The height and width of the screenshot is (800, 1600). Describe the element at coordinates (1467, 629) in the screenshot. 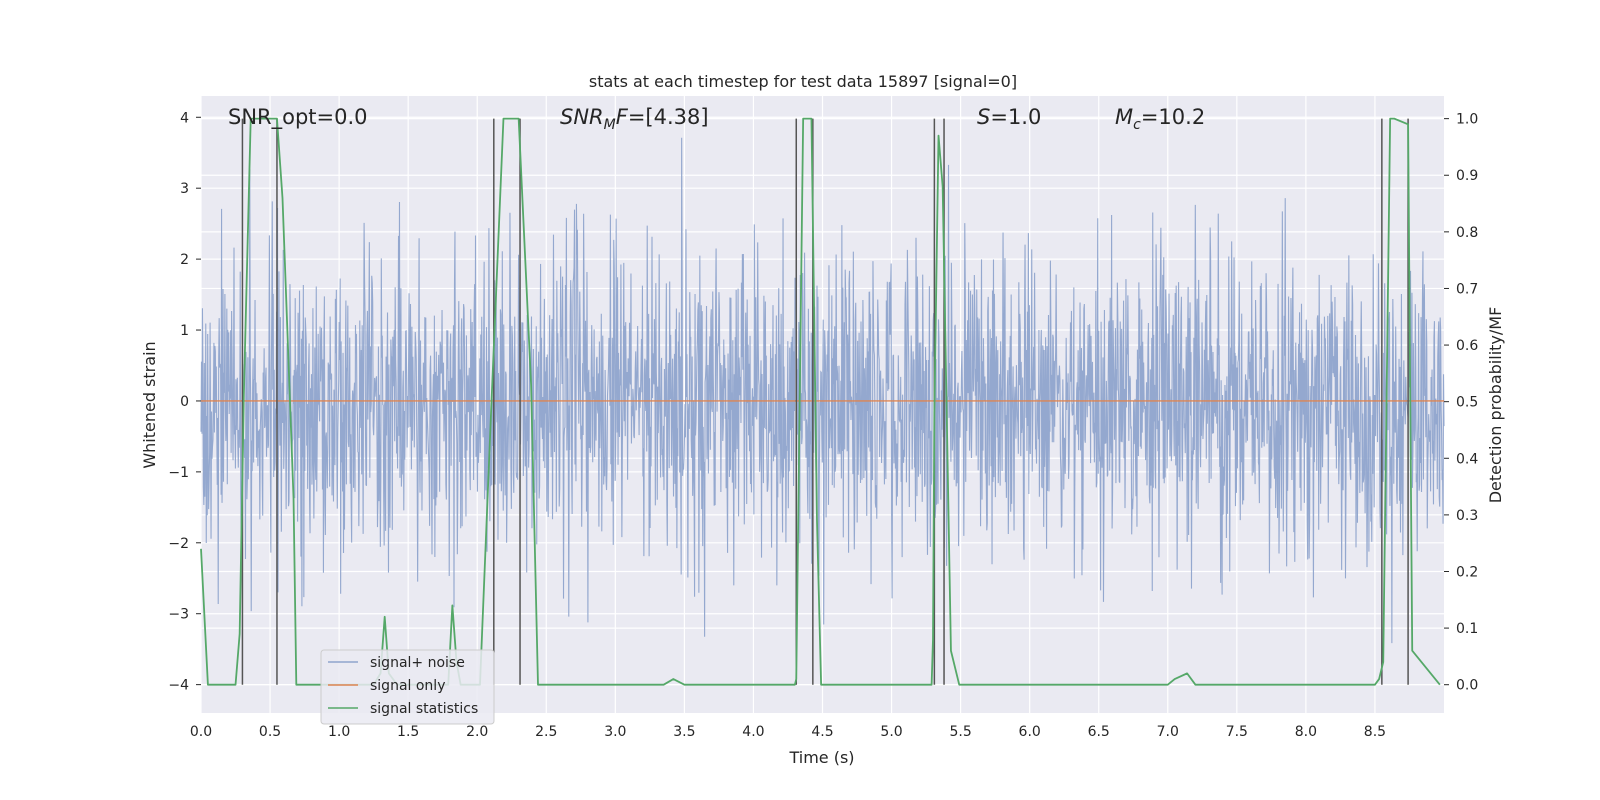

I see `y2-tick-label: 0.1` at that location.